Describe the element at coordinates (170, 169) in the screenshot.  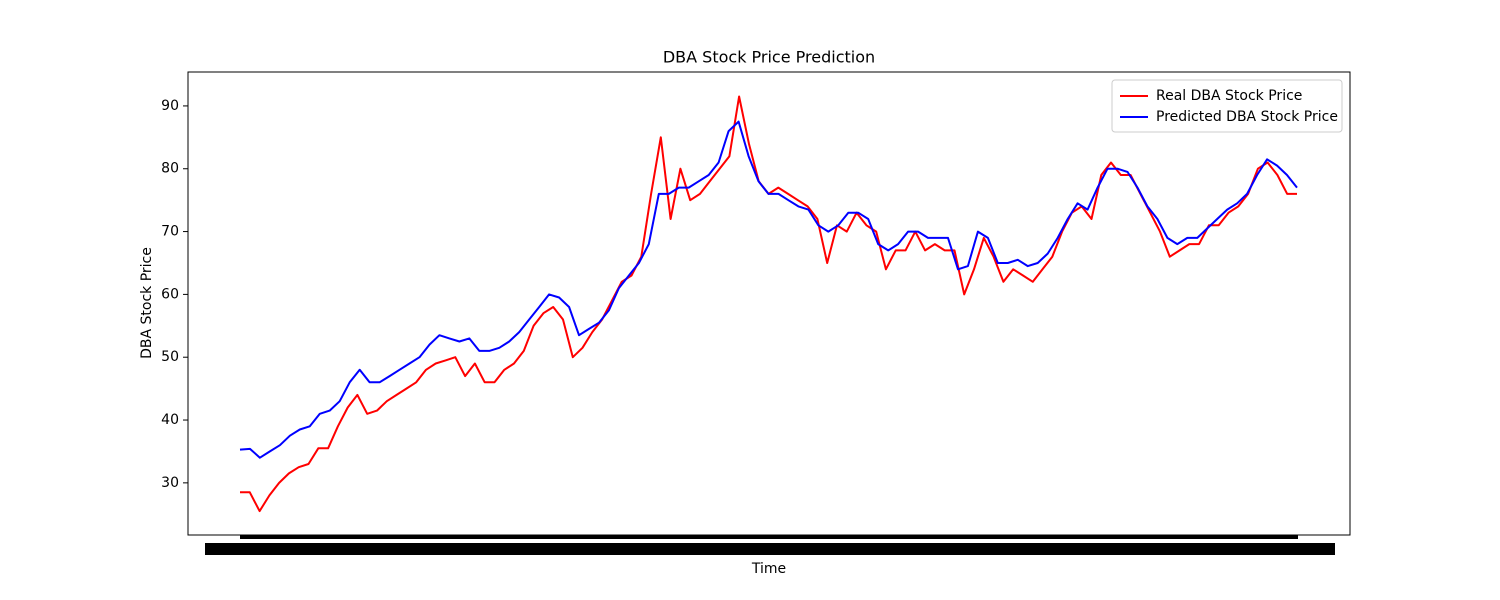
I see `y-tick-label: 80` at that location.